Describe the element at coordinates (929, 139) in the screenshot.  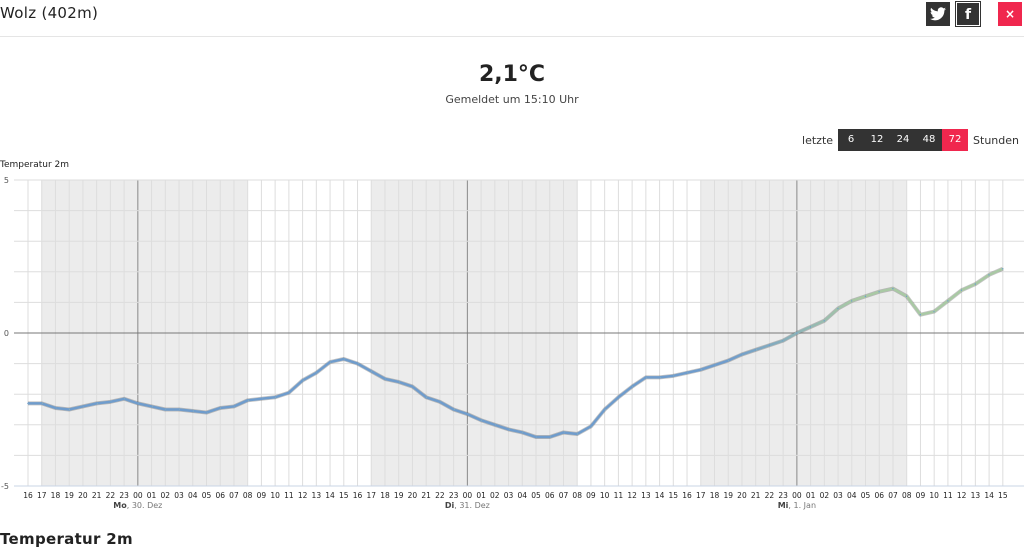
I see `range-option-48: 48` at that location.